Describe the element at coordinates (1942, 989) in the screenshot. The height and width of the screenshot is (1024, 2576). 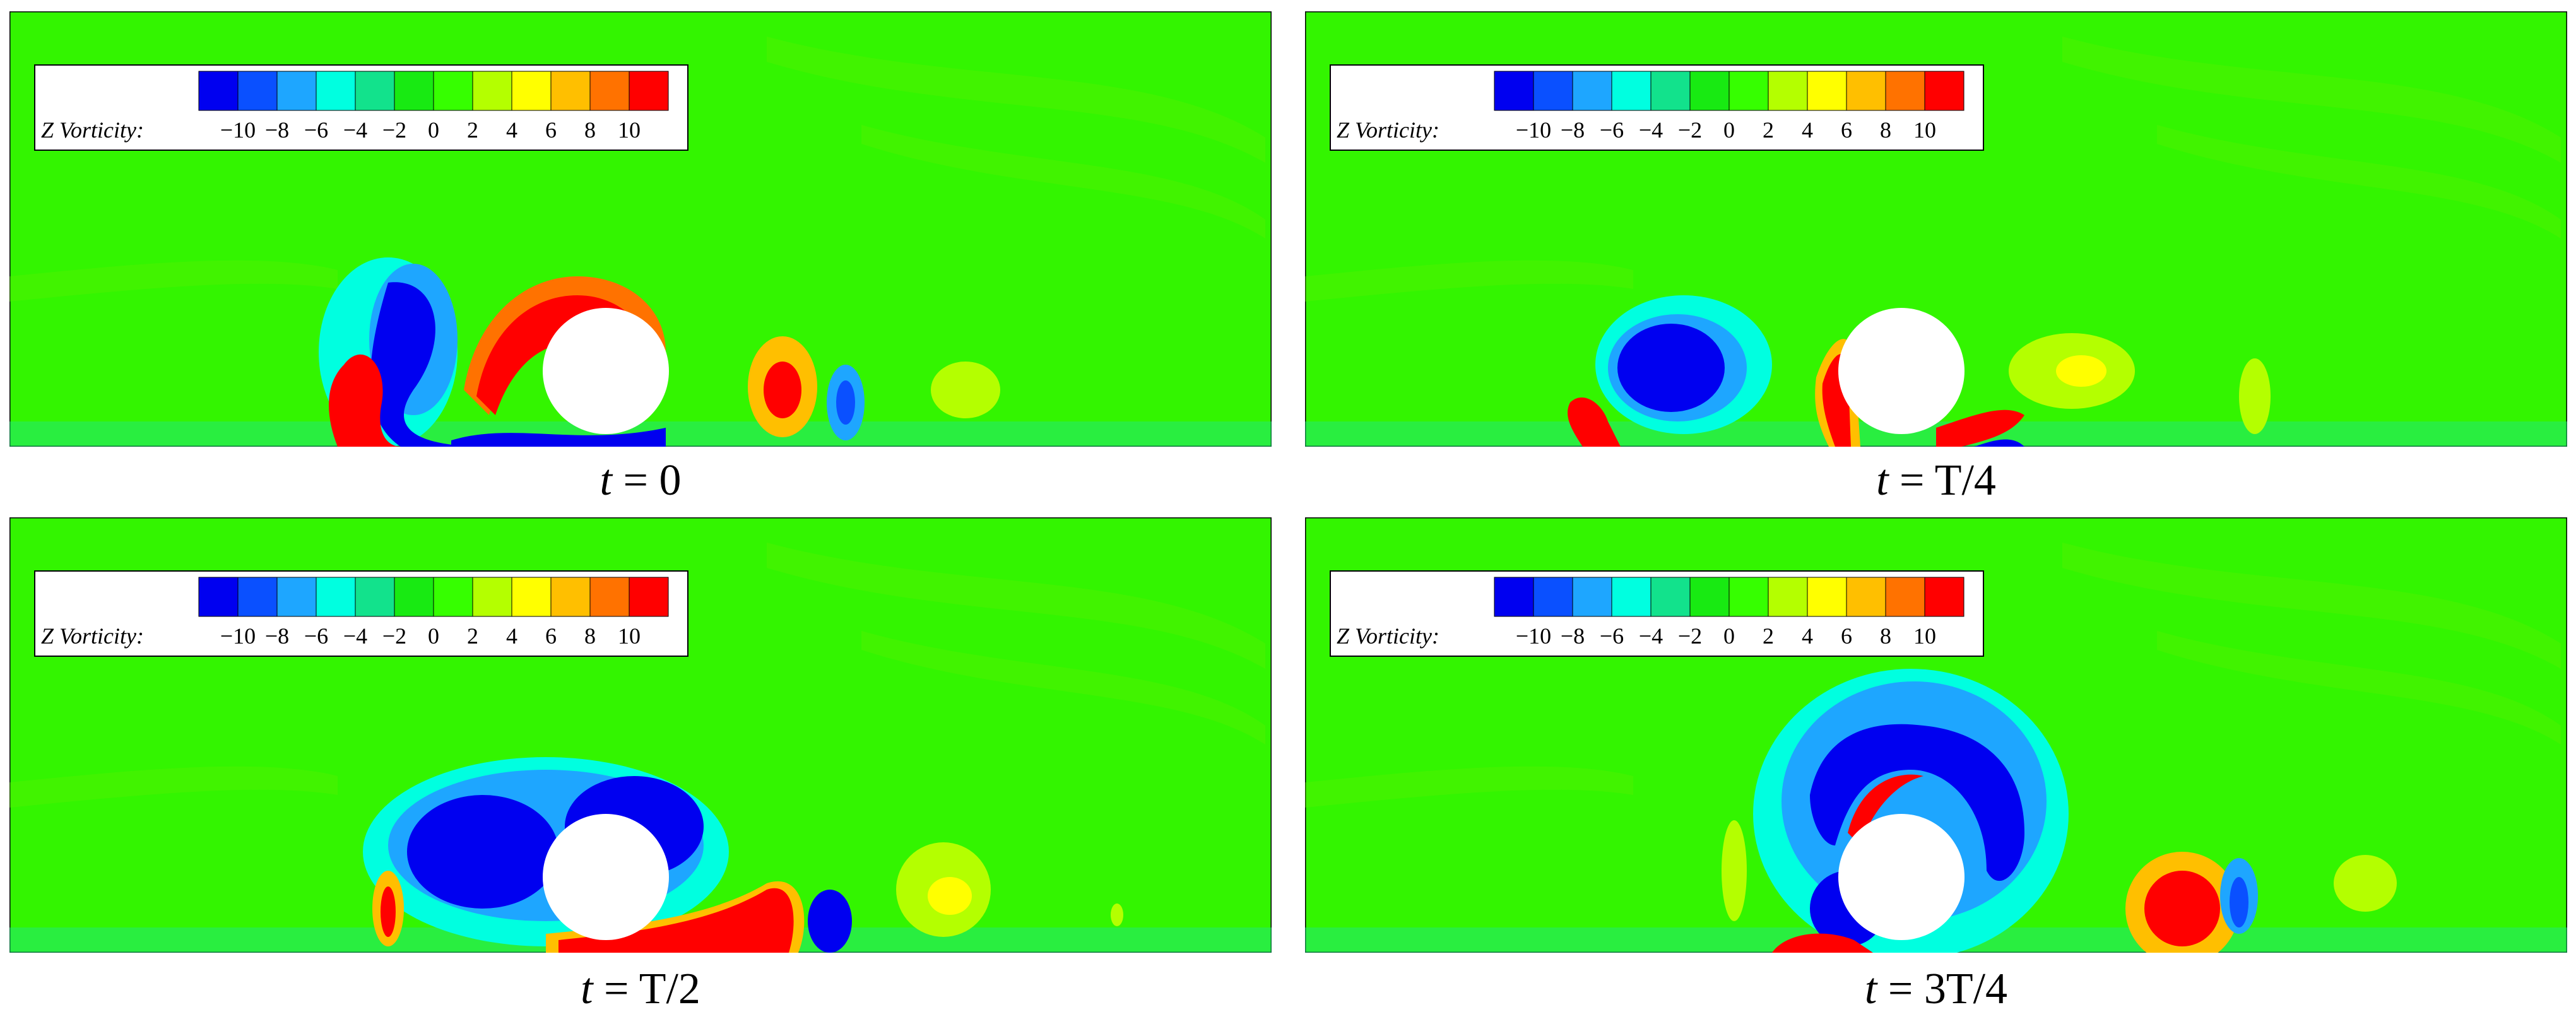
I see `caption-value: = 3T/4` at that location.